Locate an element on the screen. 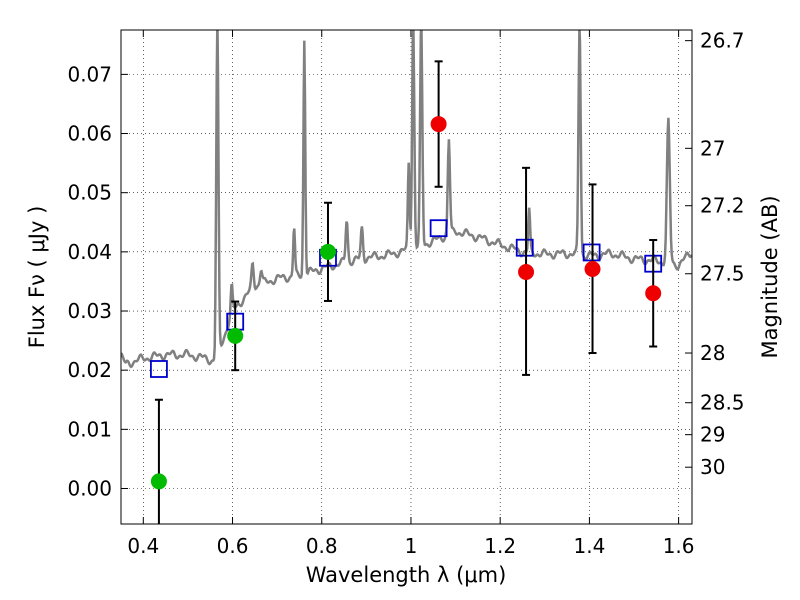  x-tick-label: 1.2 is located at coordinates (500, 546).